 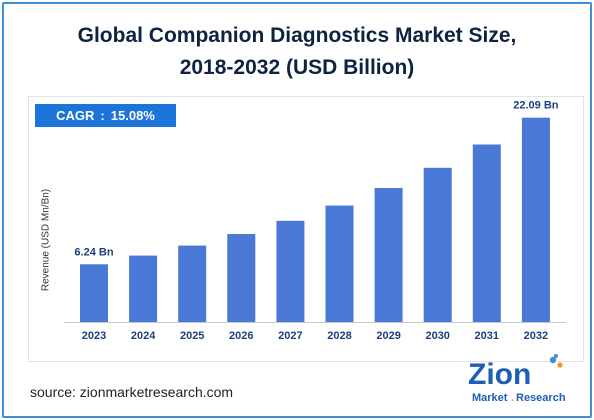 I want to click on x-tick-label-2025: 2025, so click(x=192, y=336).